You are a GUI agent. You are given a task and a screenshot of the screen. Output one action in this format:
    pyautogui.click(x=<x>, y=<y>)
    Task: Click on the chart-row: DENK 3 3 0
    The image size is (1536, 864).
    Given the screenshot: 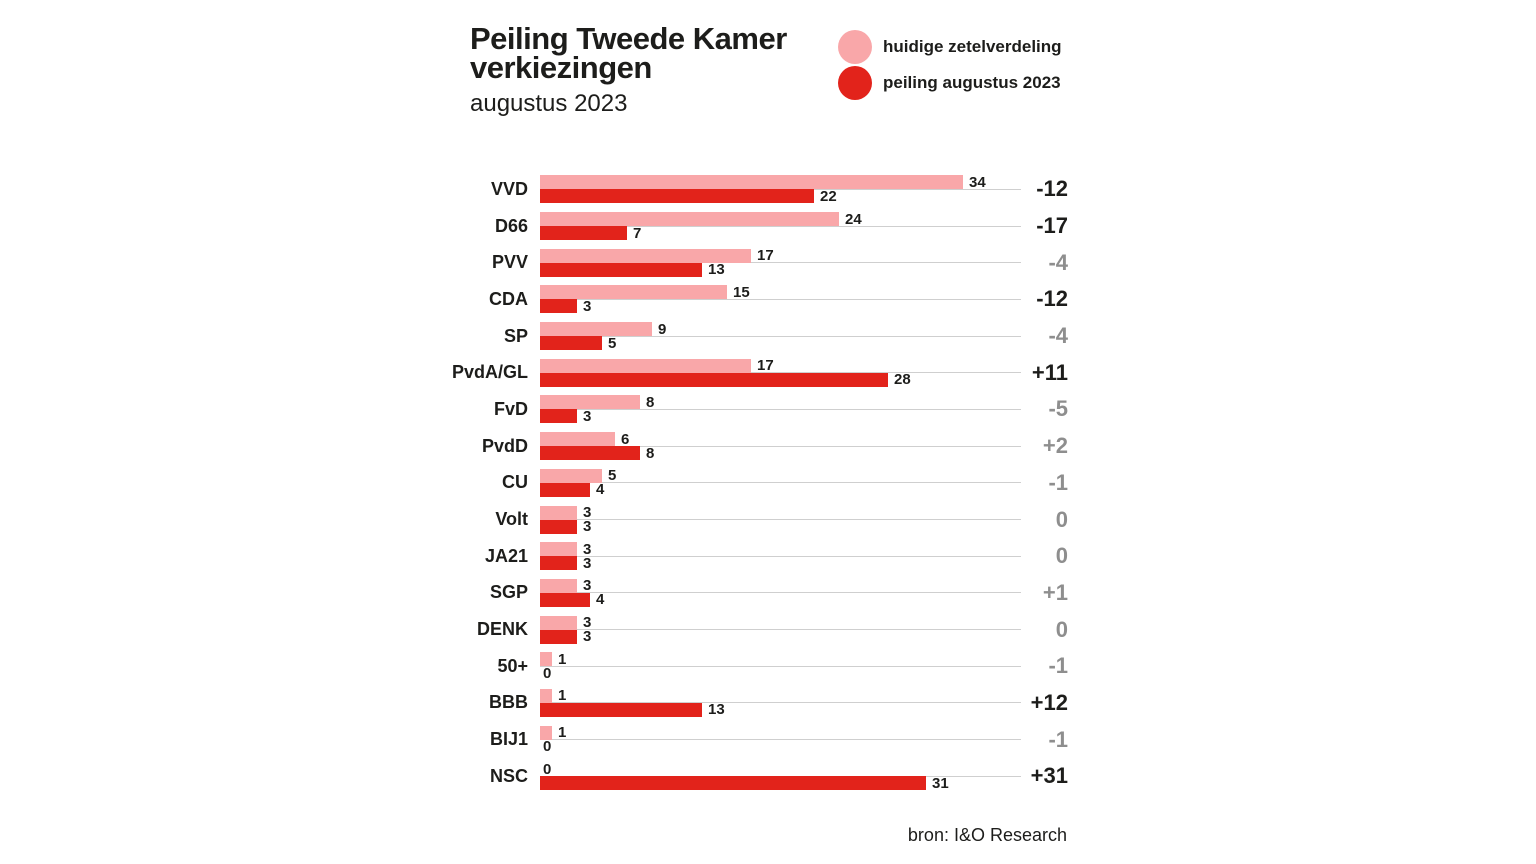 What is the action you would take?
    pyautogui.click(x=534, y=629)
    